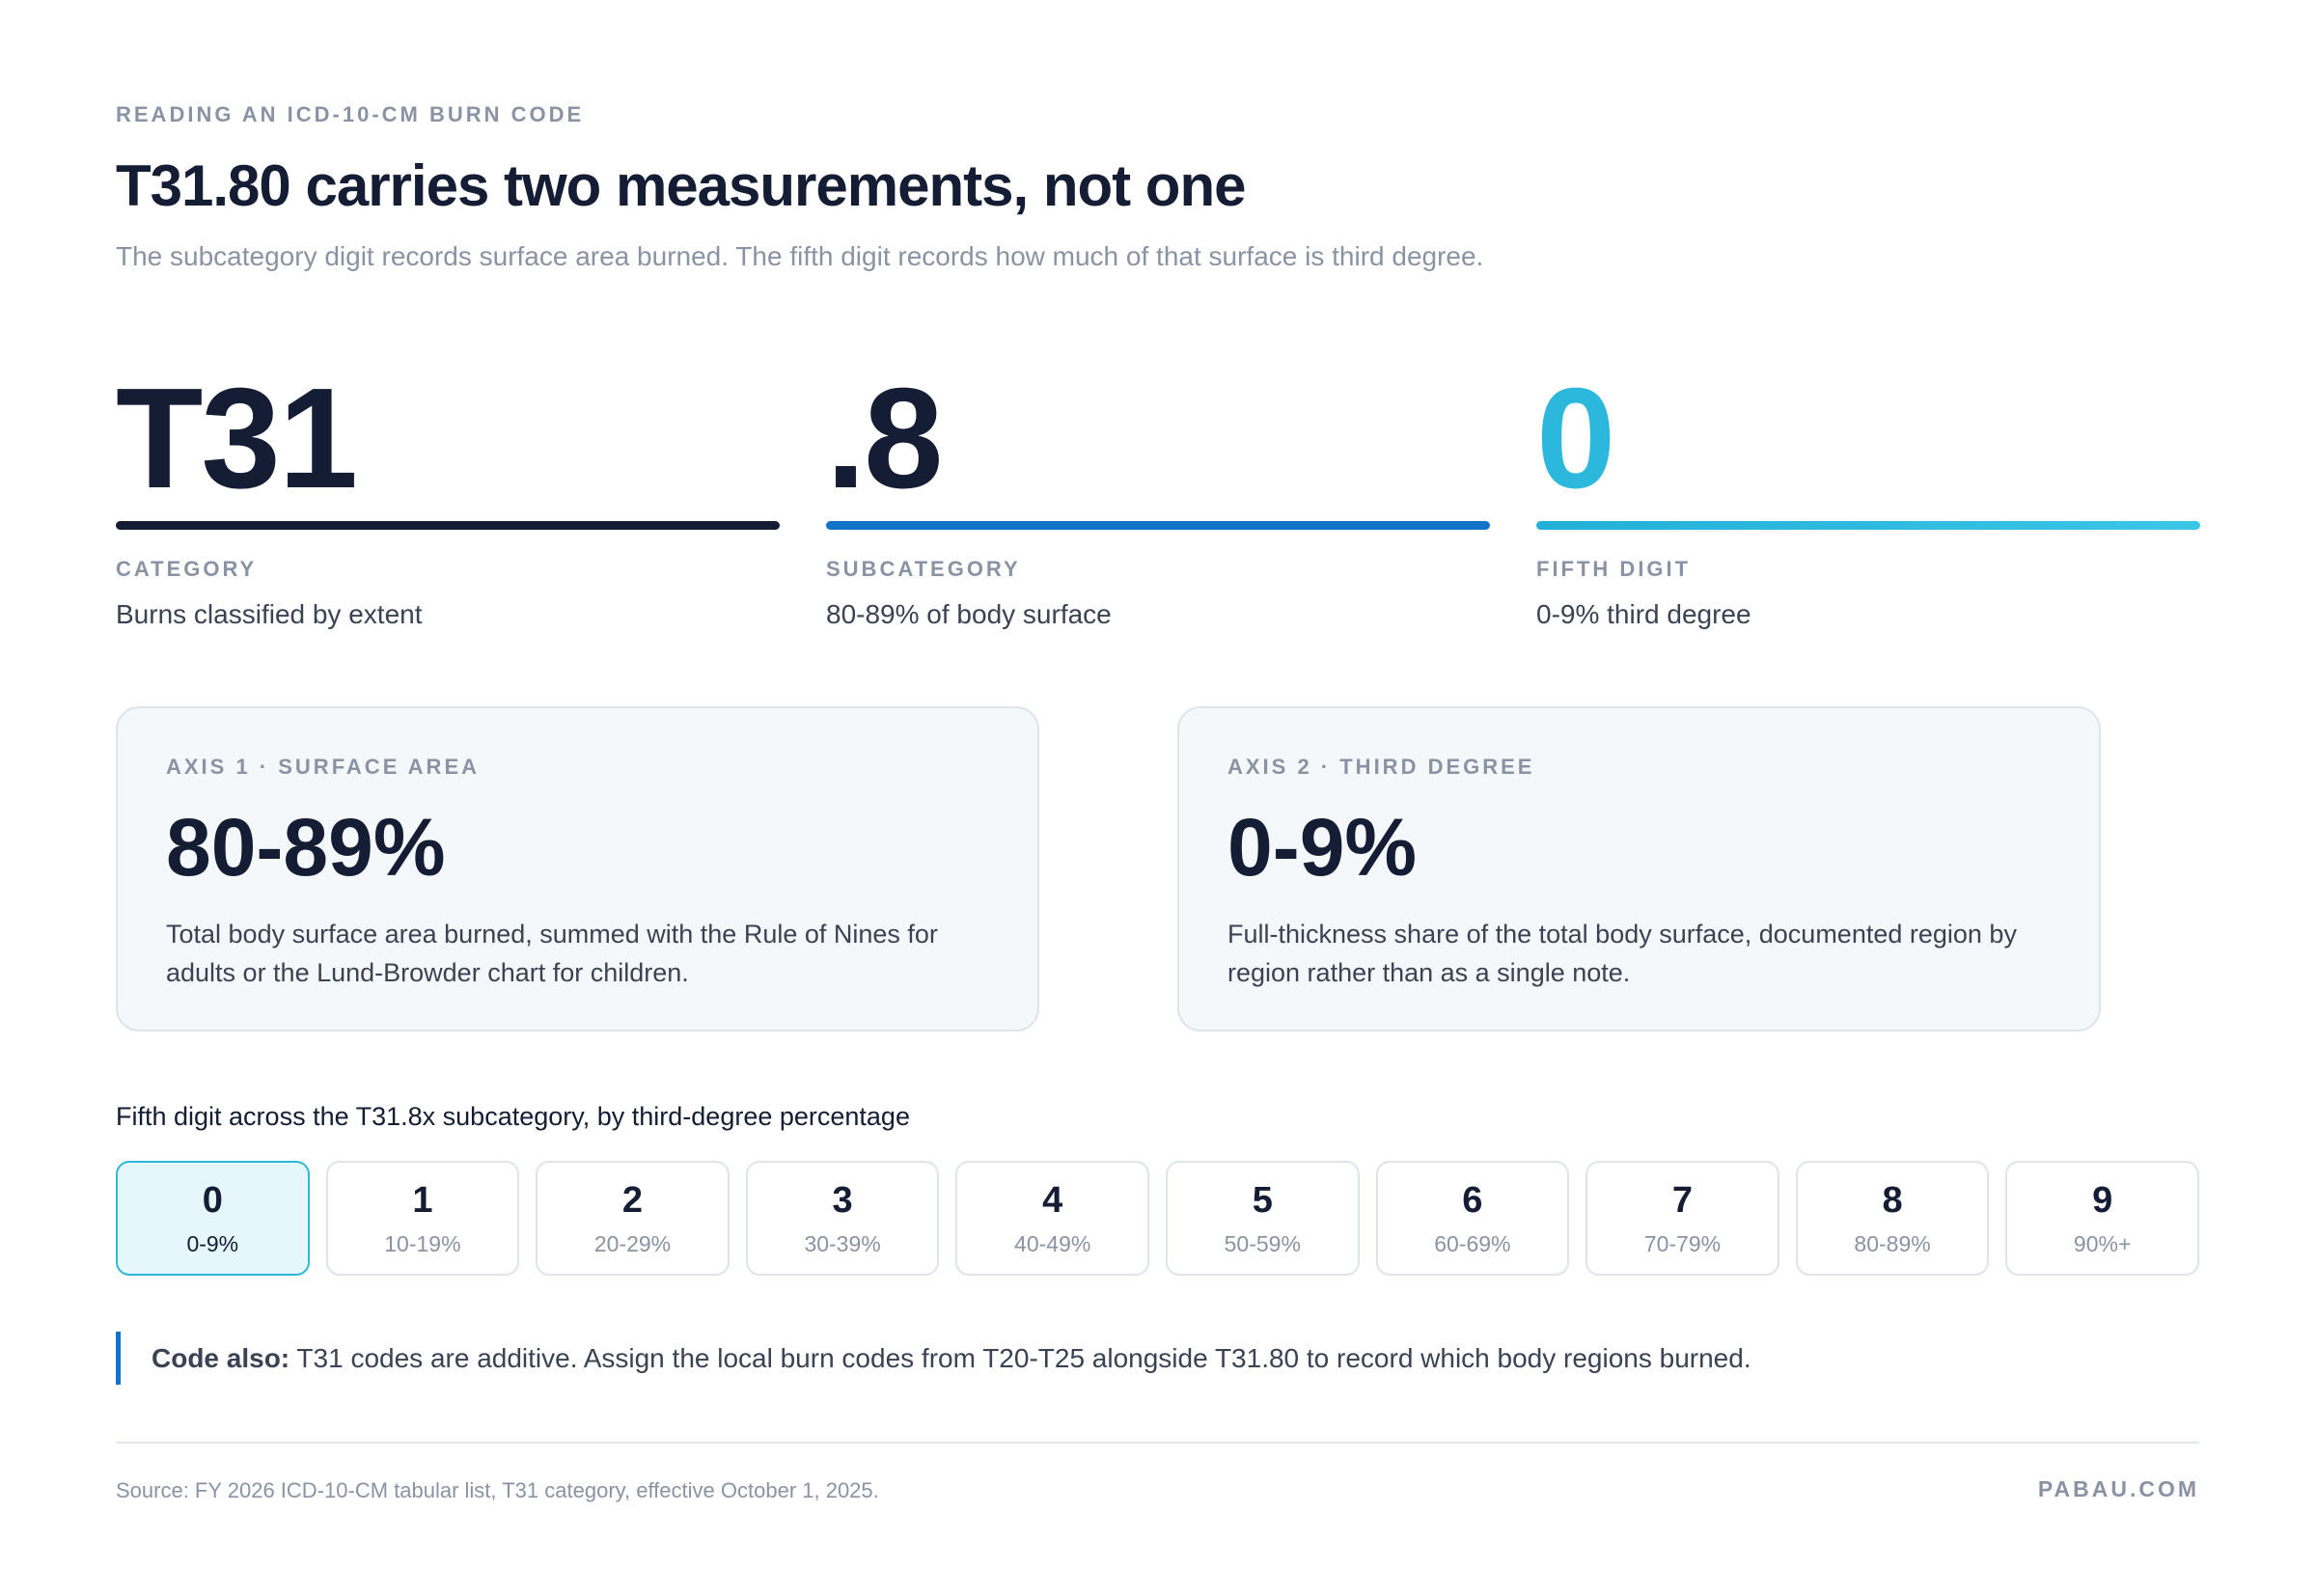 The image size is (2316, 1596). Describe the element at coordinates (1157, 1443) in the screenshot. I see `divider` at that location.